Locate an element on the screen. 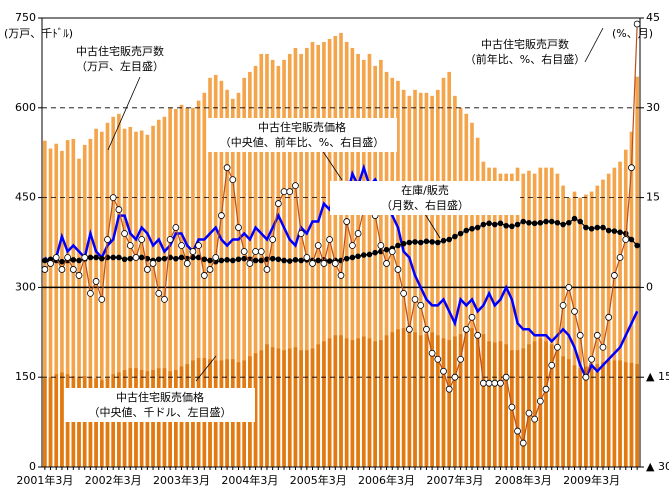  y2-axis-label: (%、月) is located at coordinates (632, 33).